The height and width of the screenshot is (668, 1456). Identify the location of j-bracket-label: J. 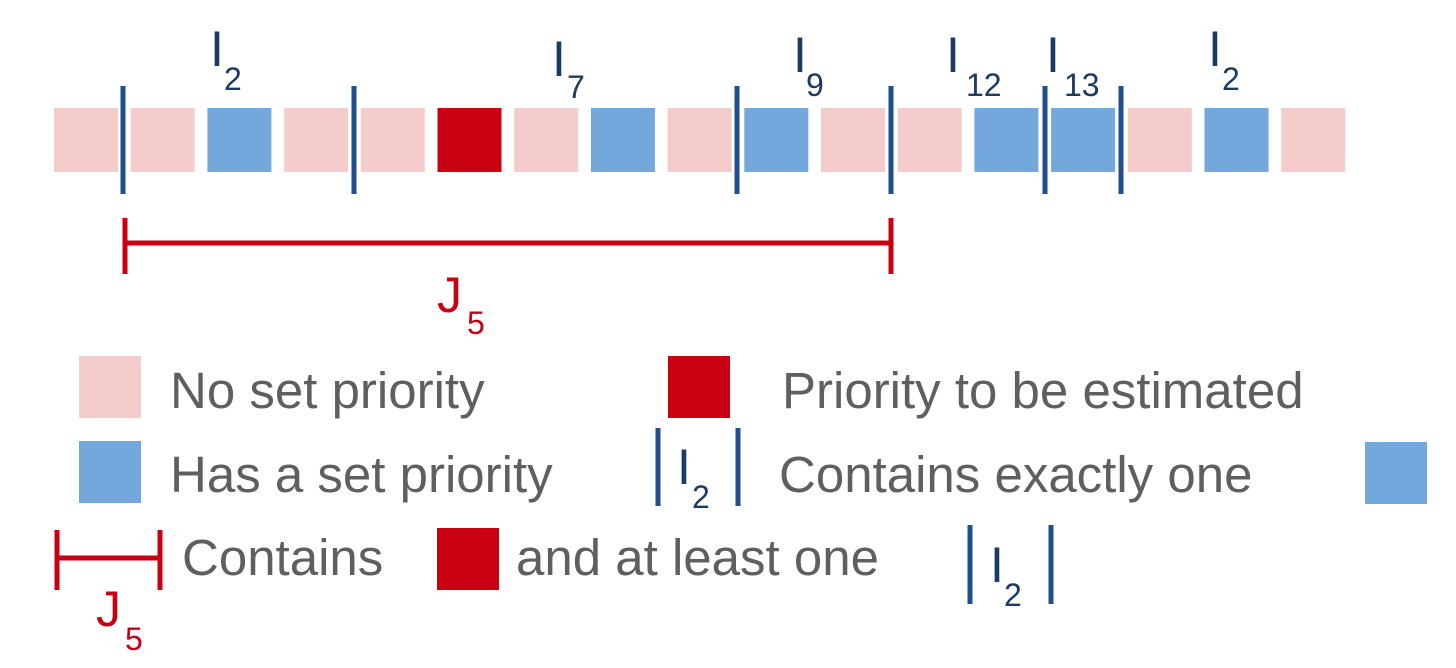
(449, 295).